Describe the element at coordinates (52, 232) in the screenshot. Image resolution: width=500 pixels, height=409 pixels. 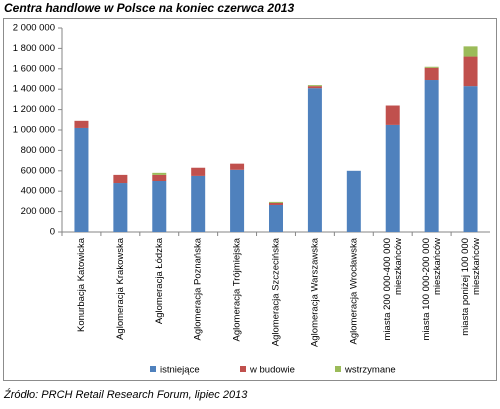
I see `y-tick-label: 0` at that location.